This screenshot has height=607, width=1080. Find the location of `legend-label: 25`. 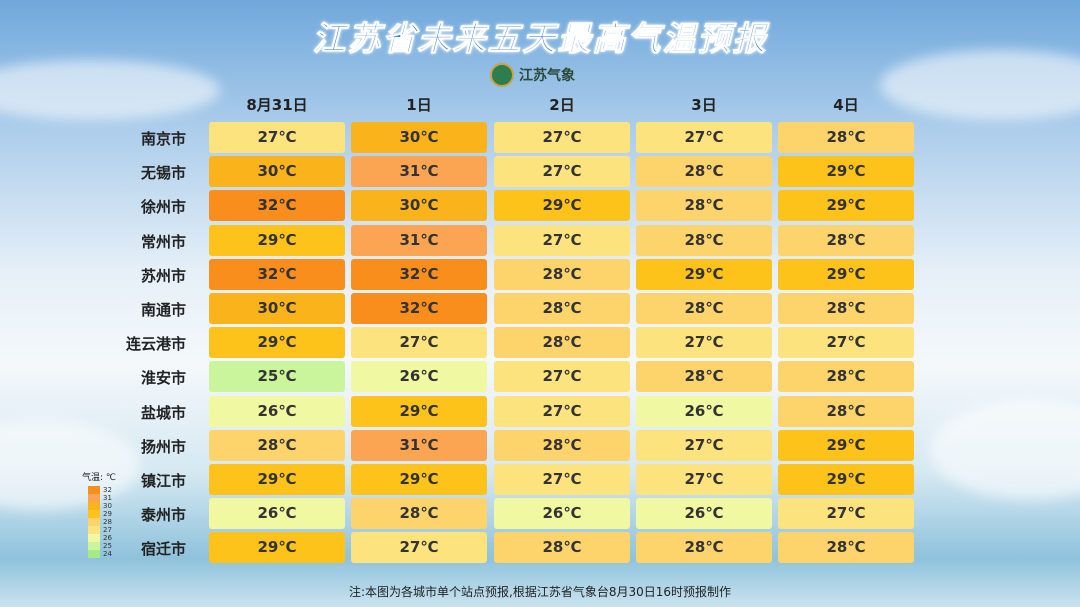

legend-label: 25 is located at coordinates (107, 546).